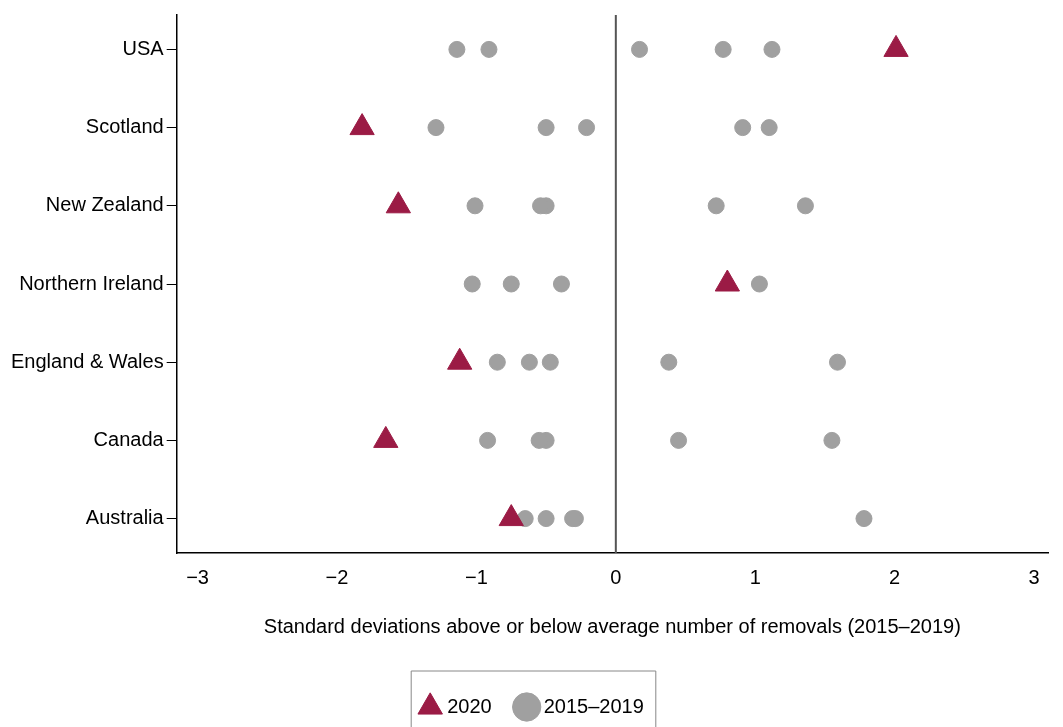  Describe the element at coordinates (104, 204) in the screenshot. I see `y-tick-label: New Zealand` at that location.